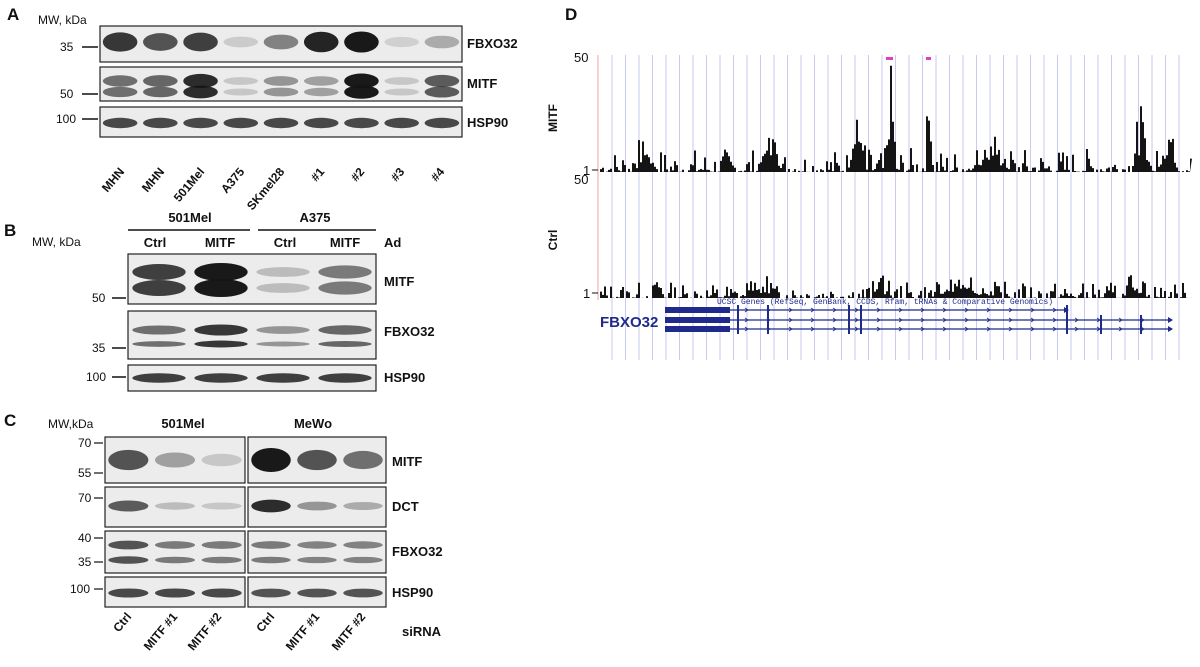 This screenshot has width=1200, height=667. I want to click on panel-c-treatment-label: siRNA, so click(422, 631).